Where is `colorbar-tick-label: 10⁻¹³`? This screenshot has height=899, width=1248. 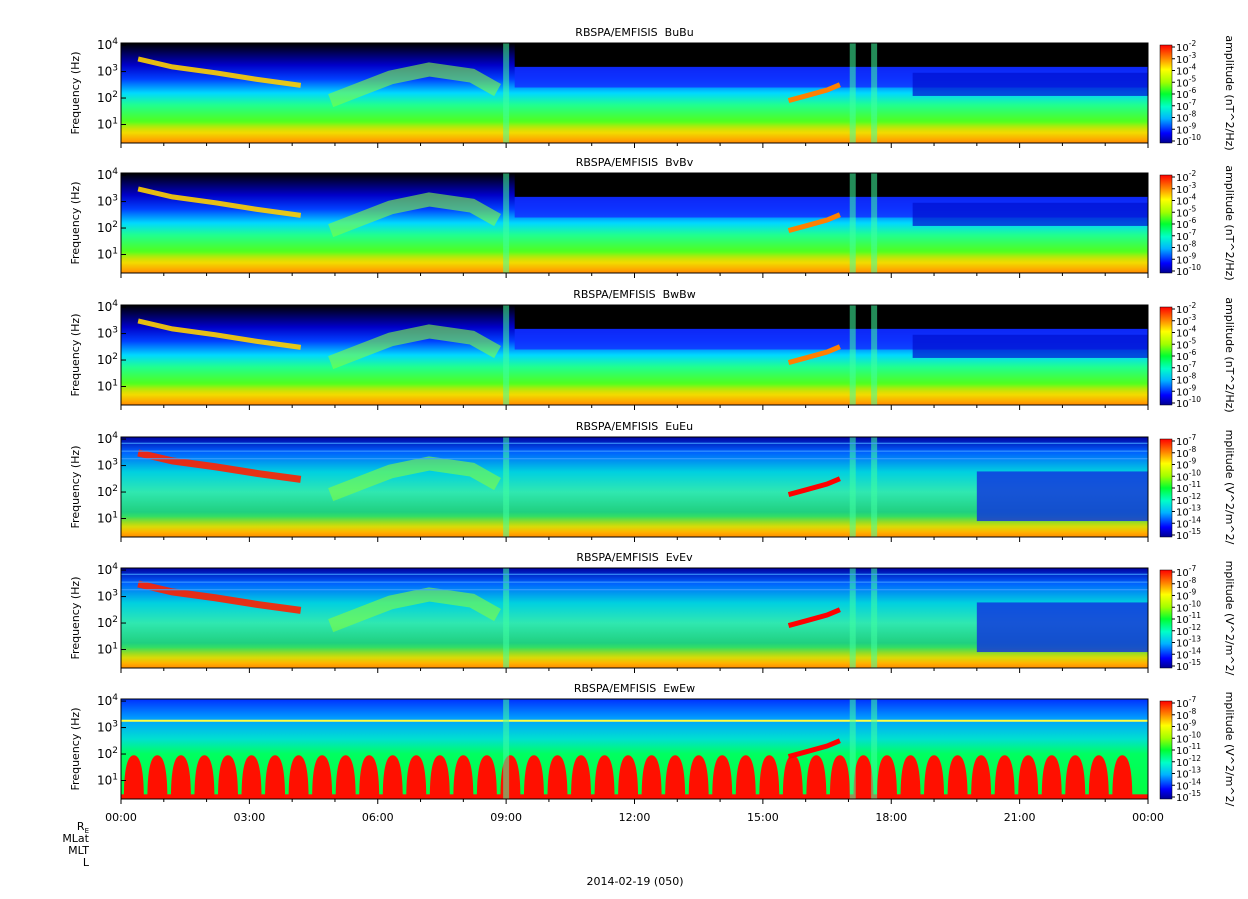
colorbar-tick-label: 10⁻¹³ is located at coordinates (1188, 642).